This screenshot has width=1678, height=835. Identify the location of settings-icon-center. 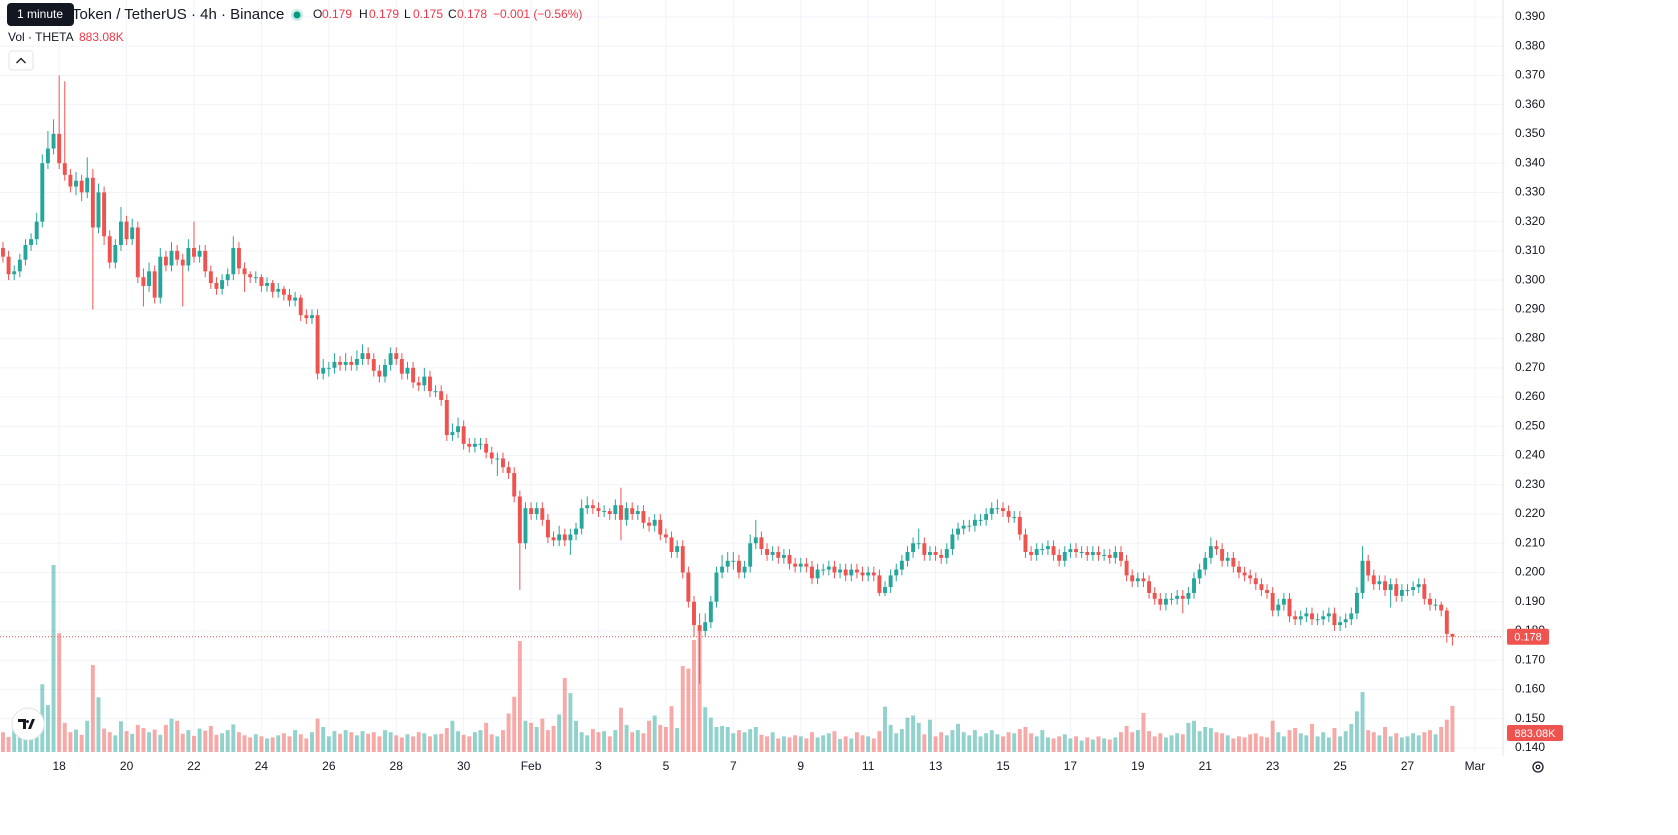
(1538, 767).